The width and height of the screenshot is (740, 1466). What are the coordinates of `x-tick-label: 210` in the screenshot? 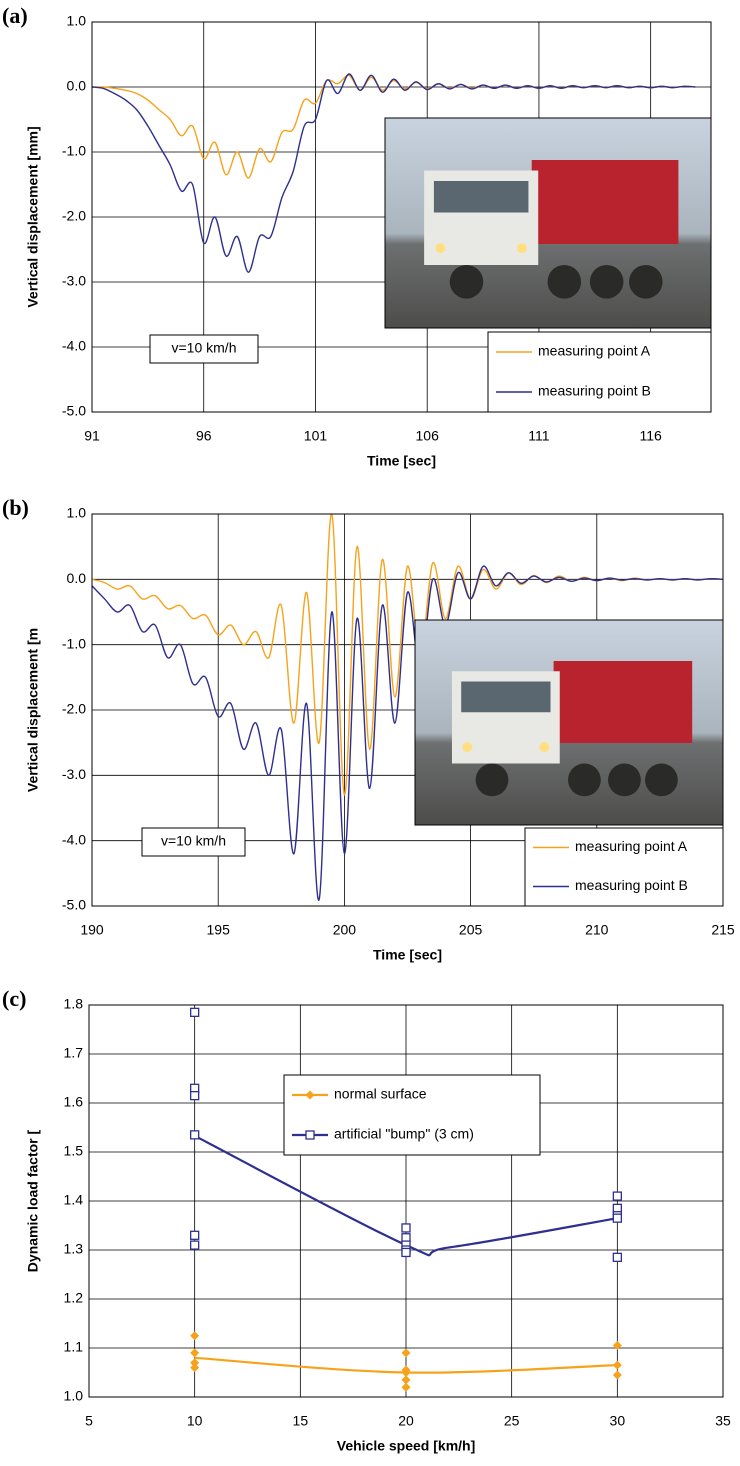 It's located at (597, 930).